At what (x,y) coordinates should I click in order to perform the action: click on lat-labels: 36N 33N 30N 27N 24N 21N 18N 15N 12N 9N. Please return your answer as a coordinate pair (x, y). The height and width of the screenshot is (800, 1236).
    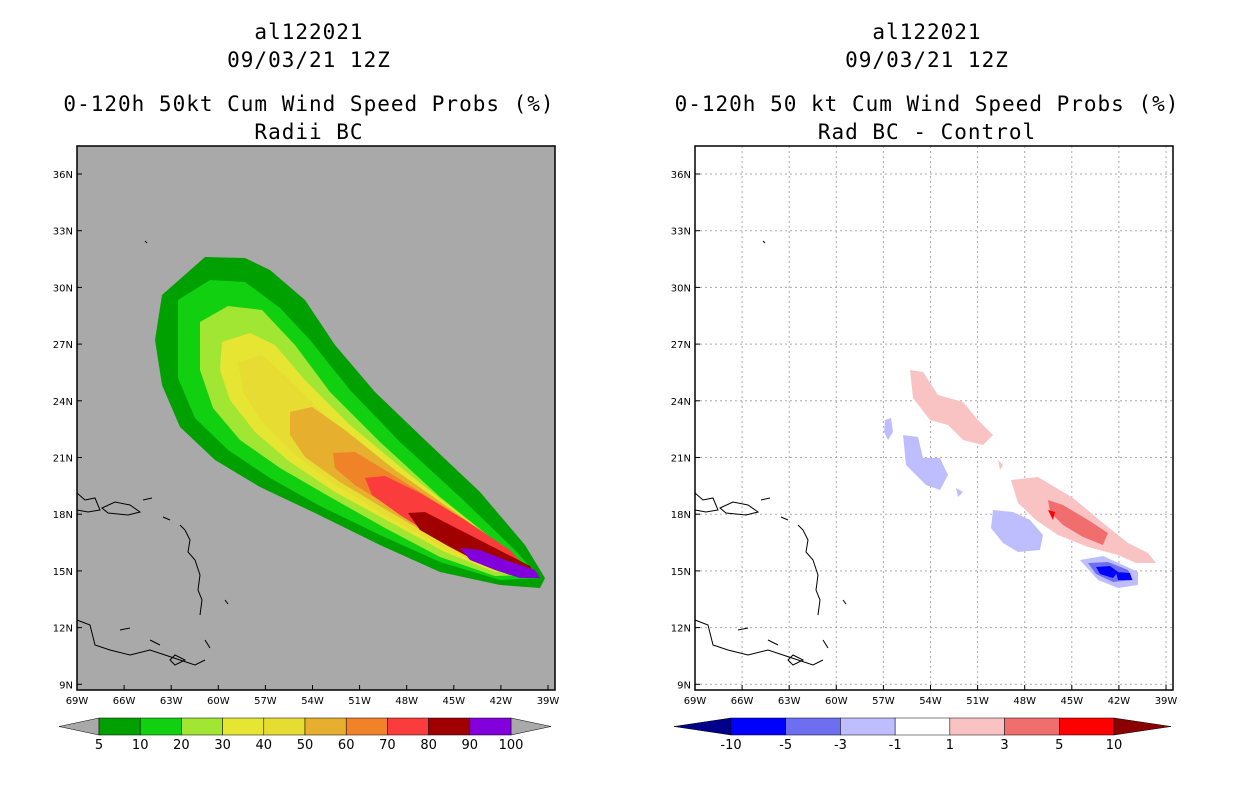
    Looking at the image, I should click on (685, 430).